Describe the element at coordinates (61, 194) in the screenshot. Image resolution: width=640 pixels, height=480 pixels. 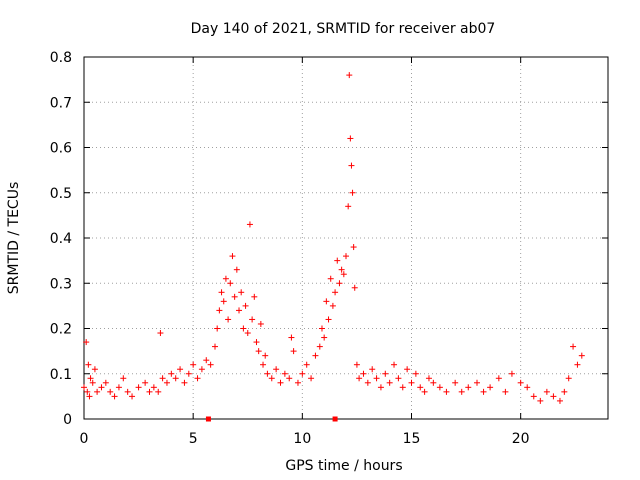
I see `y-tick-label: 0.5` at that location.